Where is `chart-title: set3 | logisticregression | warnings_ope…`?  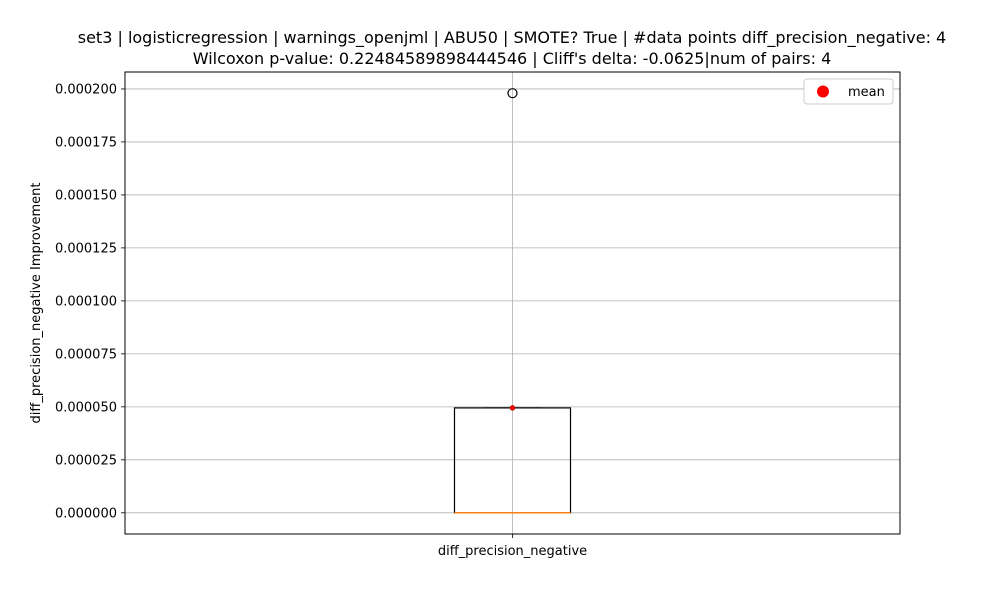 chart-title: set3 | logisticregression | warnings_ope… is located at coordinates (512, 38).